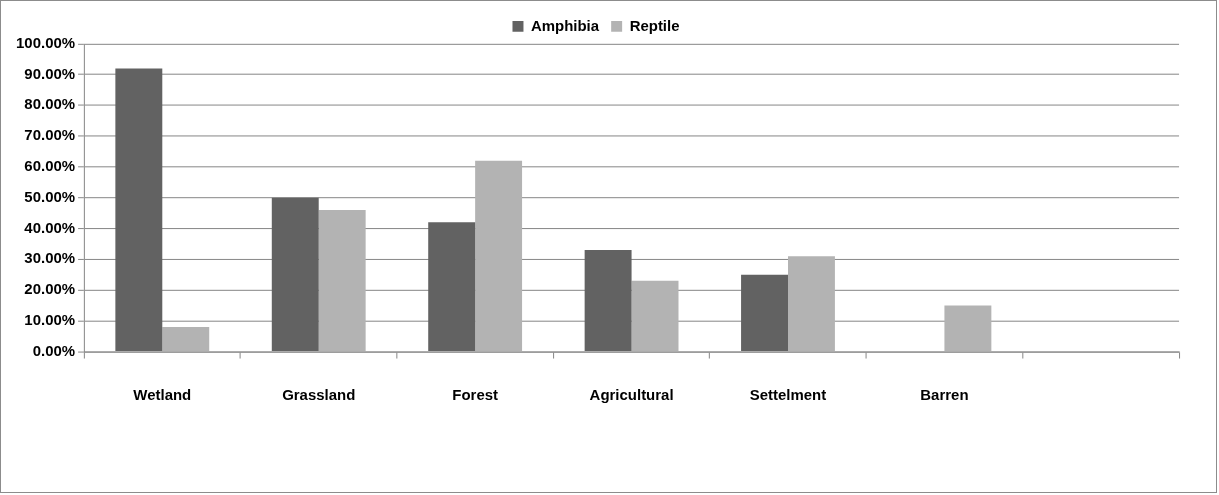 Image resolution: width=1219 pixels, height=495 pixels. I want to click on y-tick-label: 70.00%, so click(50, 135).